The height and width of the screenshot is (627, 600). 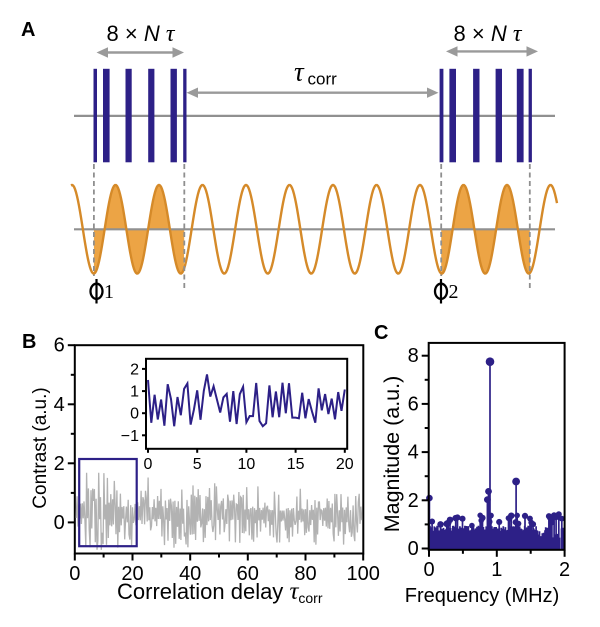 I want to click on svg-text: 60, so click(x=248, y=574).